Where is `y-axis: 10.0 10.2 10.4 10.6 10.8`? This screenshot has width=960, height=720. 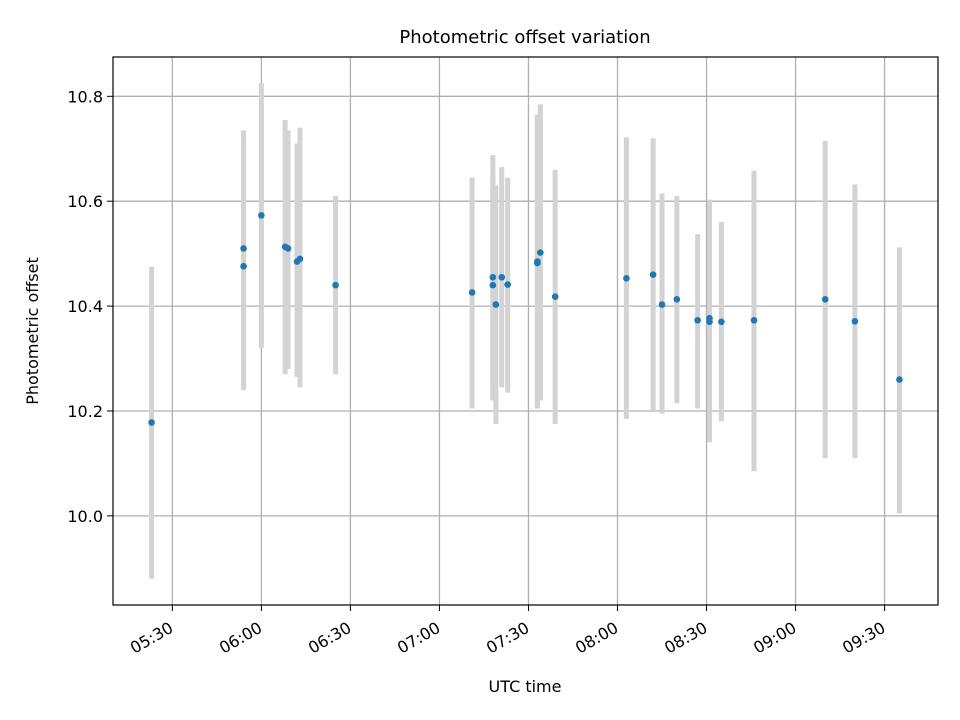 y-axis: 10.0 10.2 10.4 10.6 10.8 is located at coordinates (90, 306).